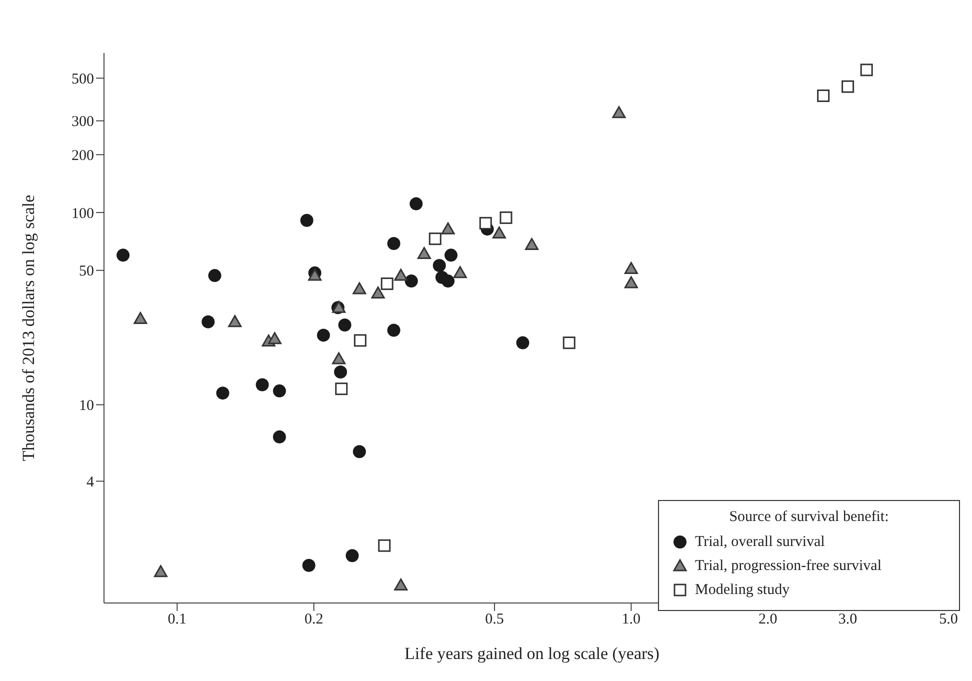 The width and height of the screenshot is (972, 681). I want to click on legend-label: Modeling study, so click(742, 590).